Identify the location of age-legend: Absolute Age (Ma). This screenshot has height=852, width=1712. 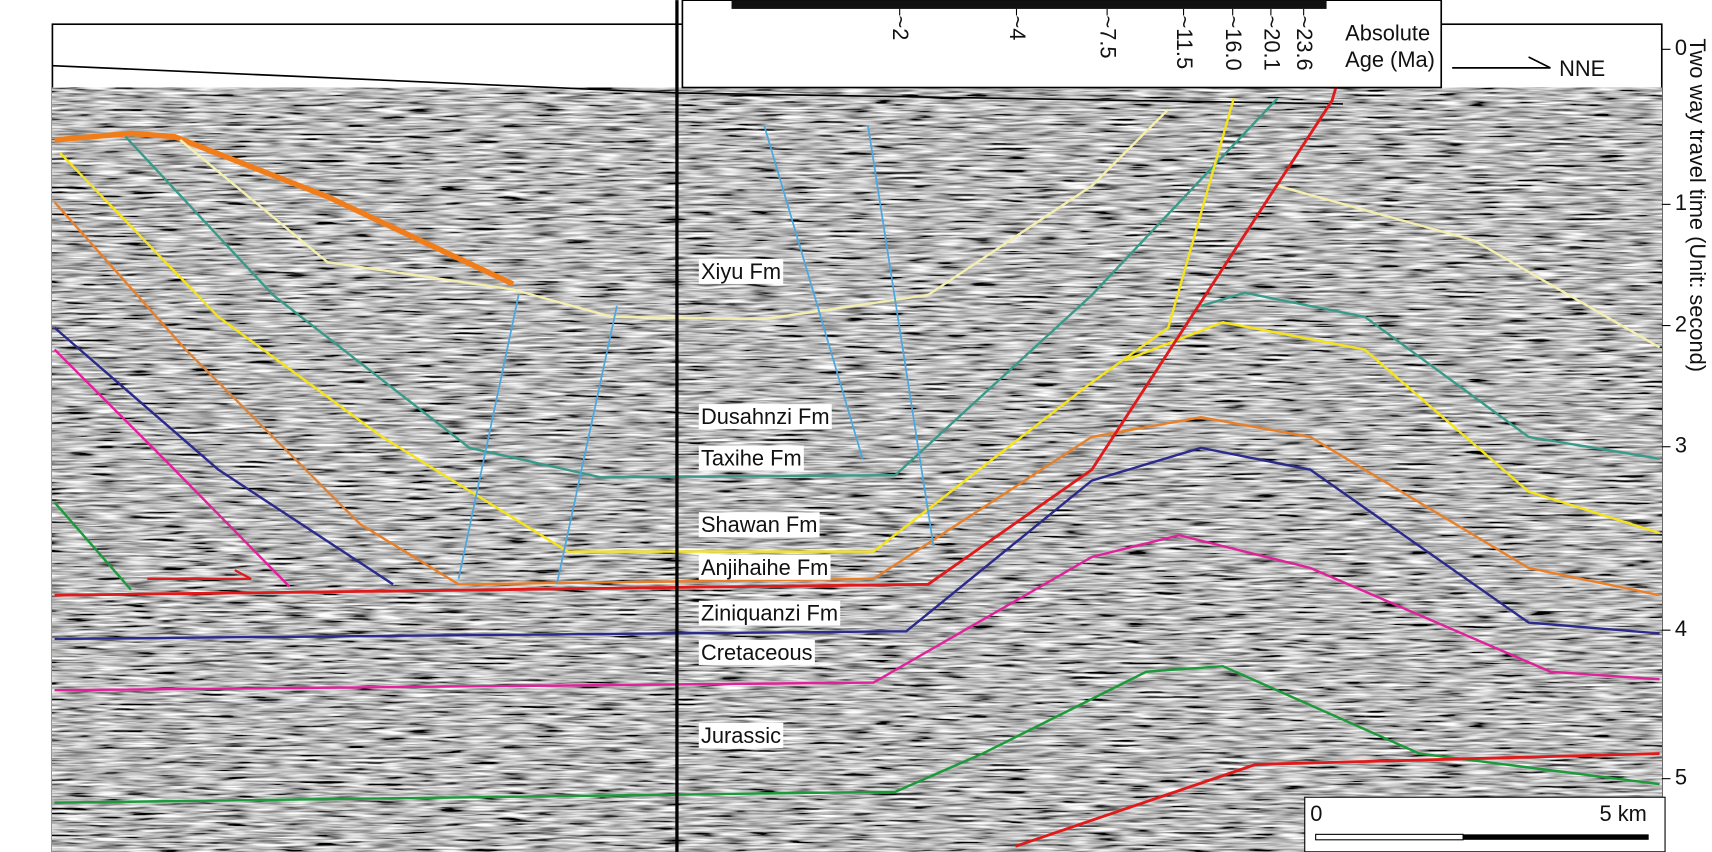
(1062, 44).